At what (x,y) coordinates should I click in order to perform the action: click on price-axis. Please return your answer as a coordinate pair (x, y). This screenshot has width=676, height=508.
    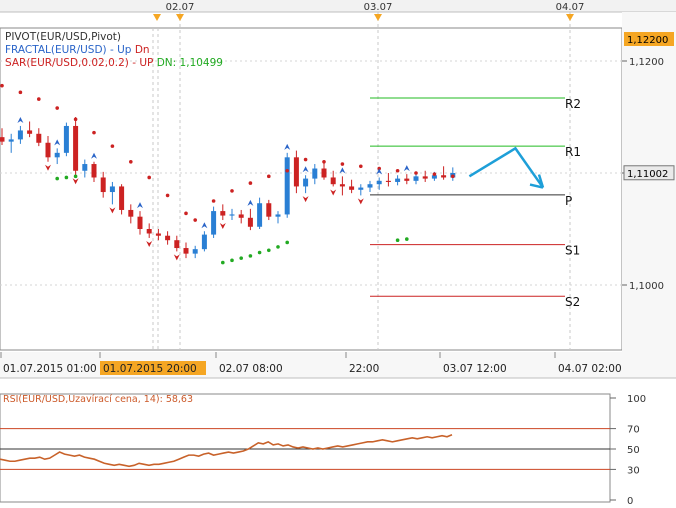
    Looking at the image, I should click on (649, 182).